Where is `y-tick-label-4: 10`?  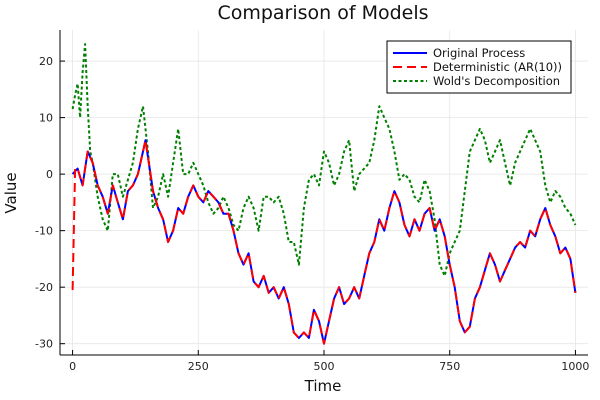 y-tick-label-4: 10 is located at coordinates (46, 118).